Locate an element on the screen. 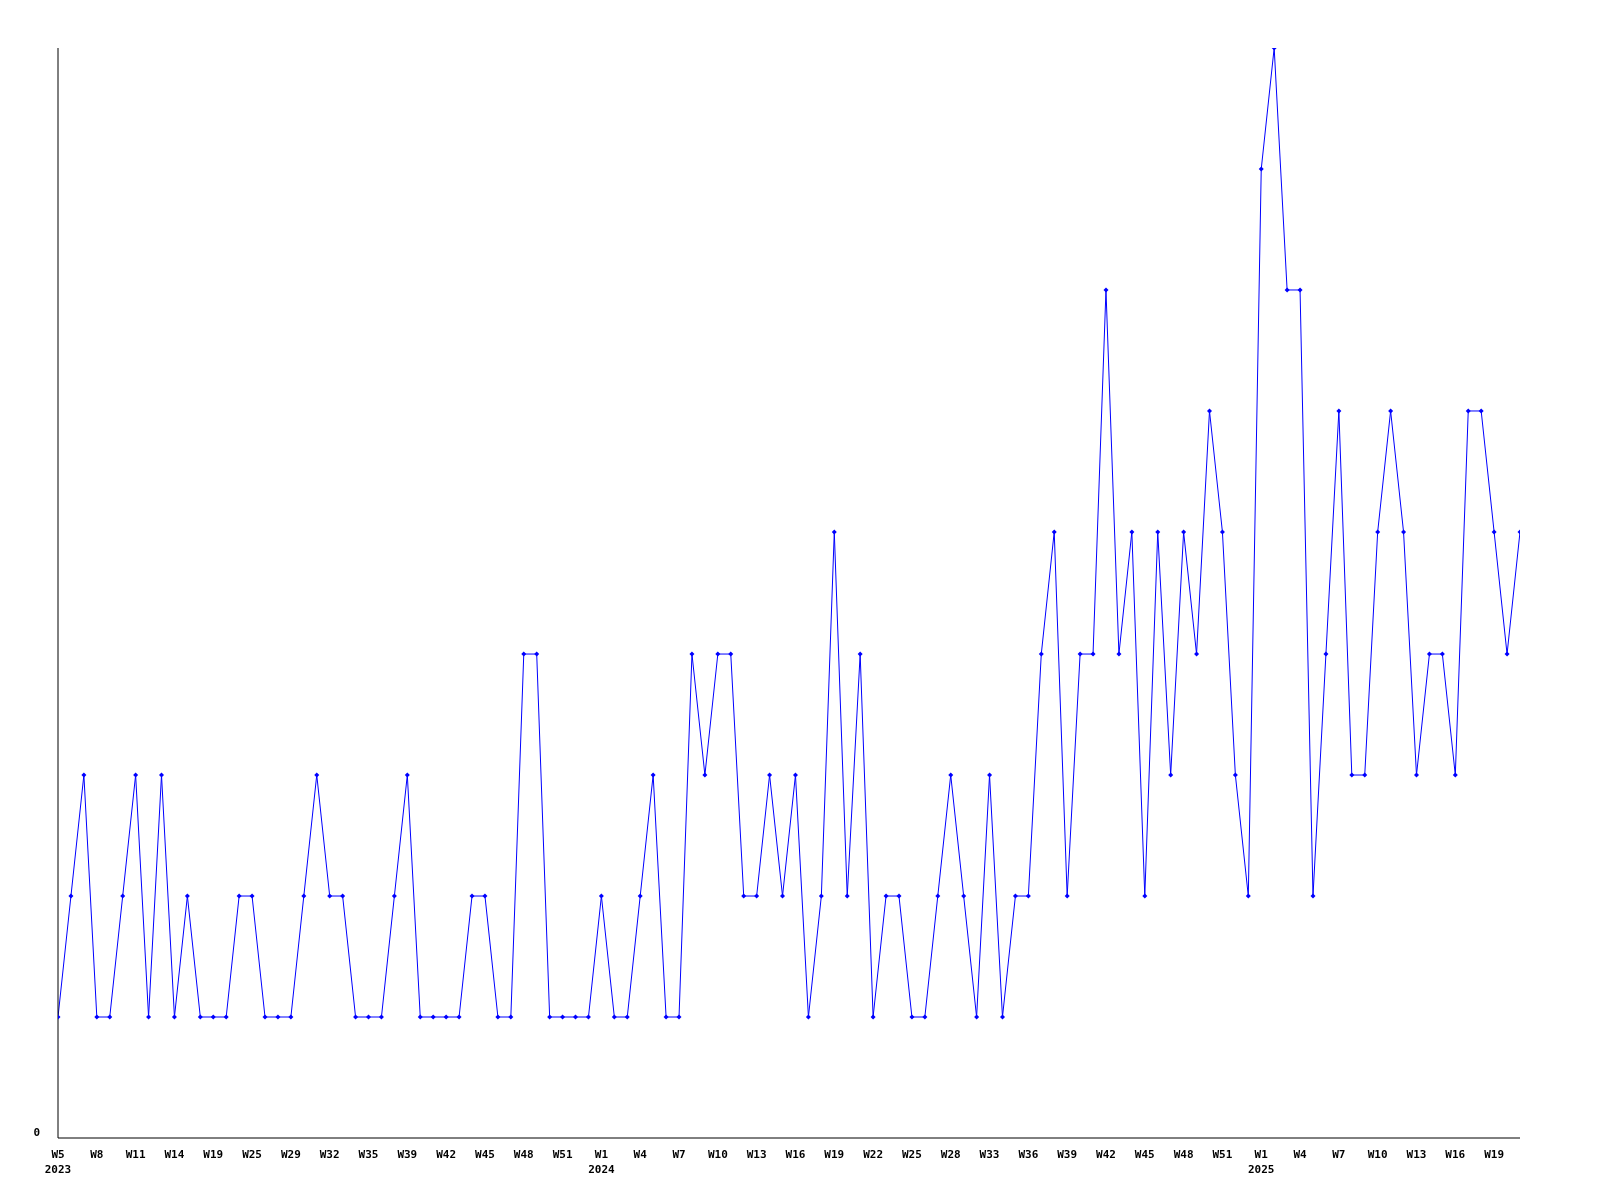 Image resolution: width=1600 pixels, height=1200 pixels. text: 0 is located at coordinates (37, 1132).